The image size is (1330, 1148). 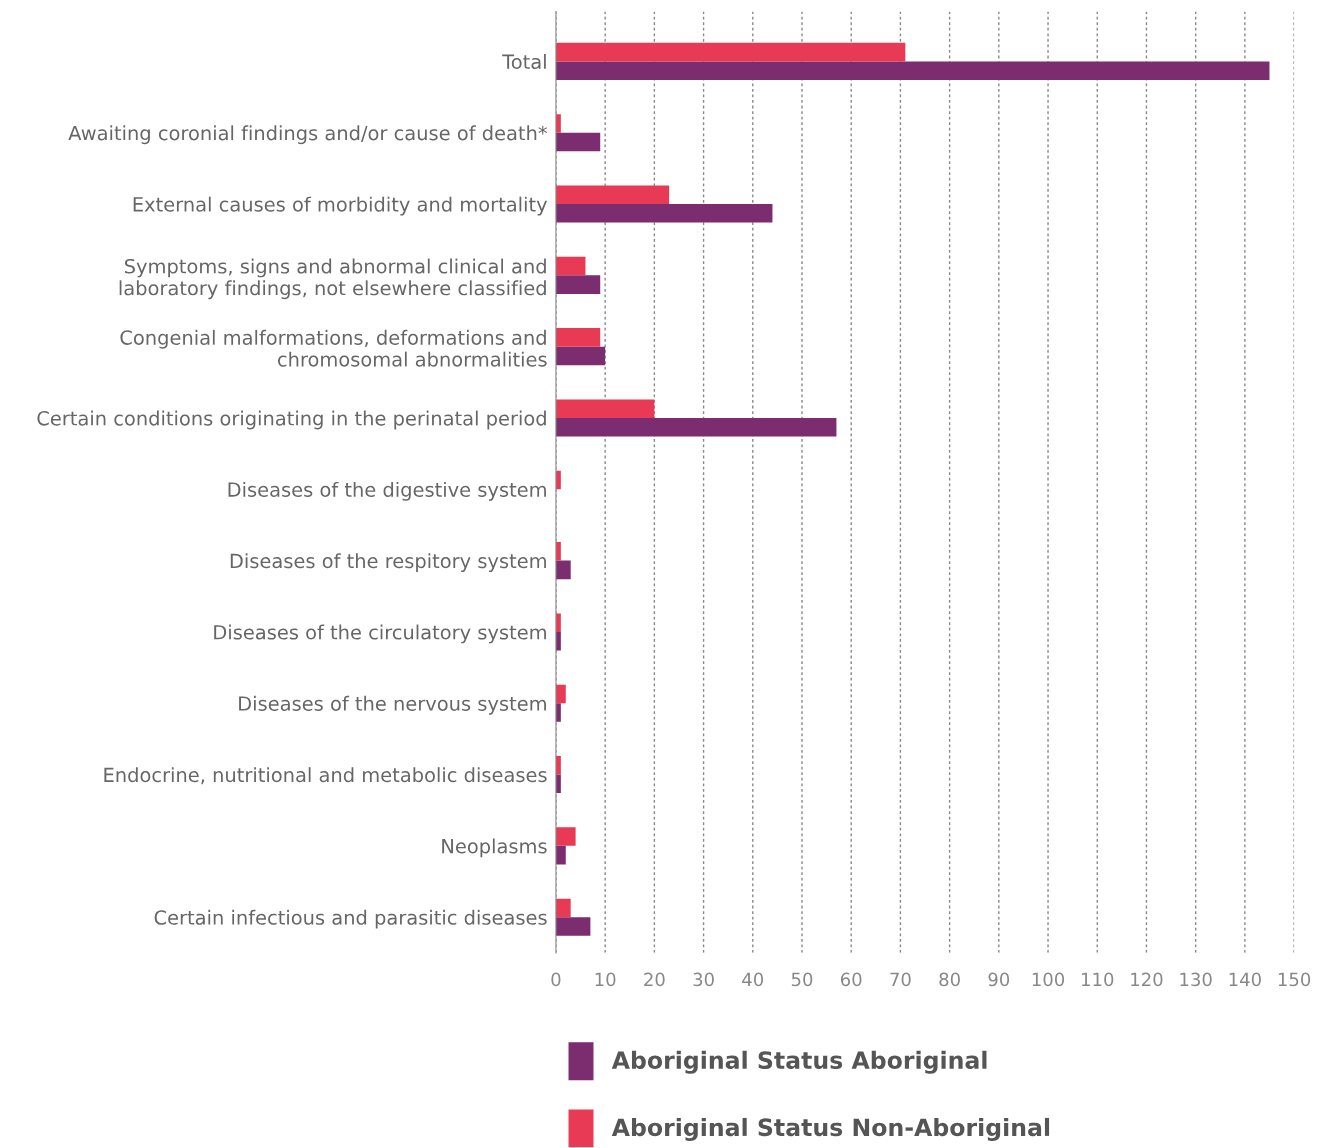 I want to click on x-tick-label: 150, so click(x=1294, y=979).